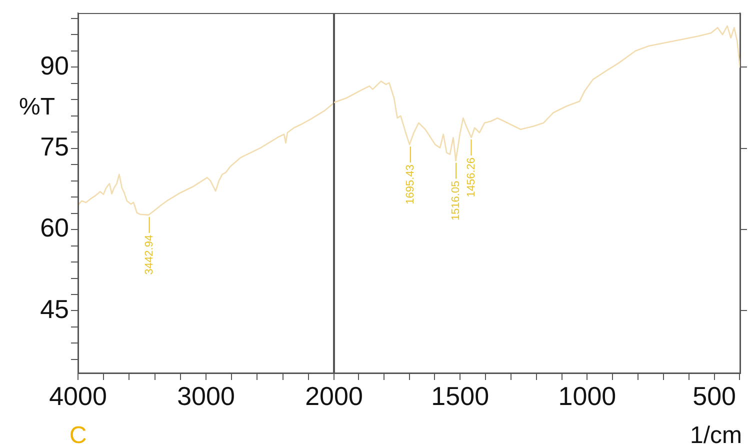 The height and width of the screenshot is (447, 751). I want to click on x-tick-label: 1000, so click(587, 395).